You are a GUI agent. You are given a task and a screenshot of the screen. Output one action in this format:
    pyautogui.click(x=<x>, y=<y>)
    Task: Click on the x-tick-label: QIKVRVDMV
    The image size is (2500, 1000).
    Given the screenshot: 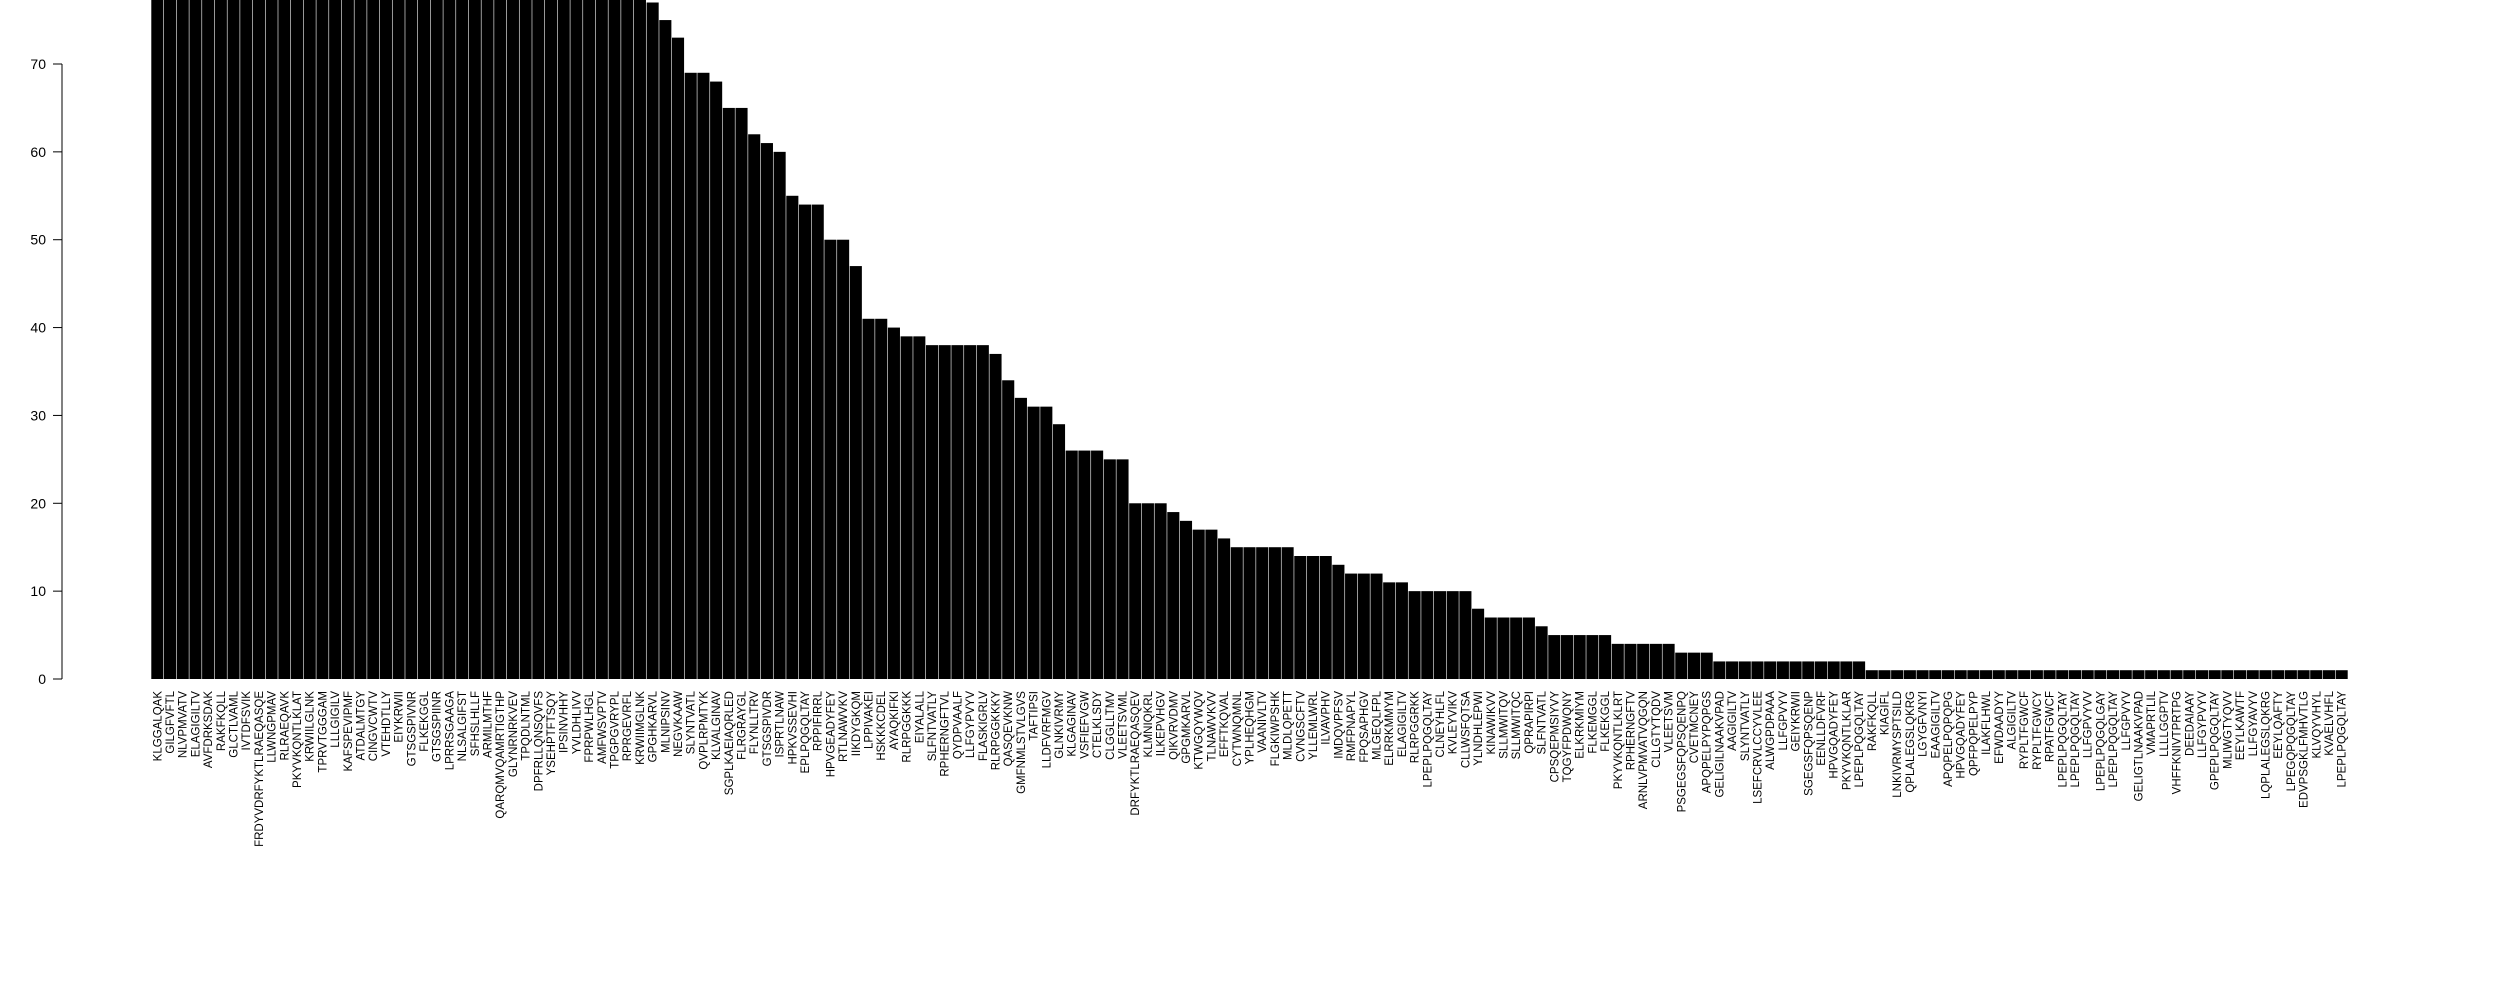 What is the action you would take?
    pyautogui.click(x=1174, y=725)
    